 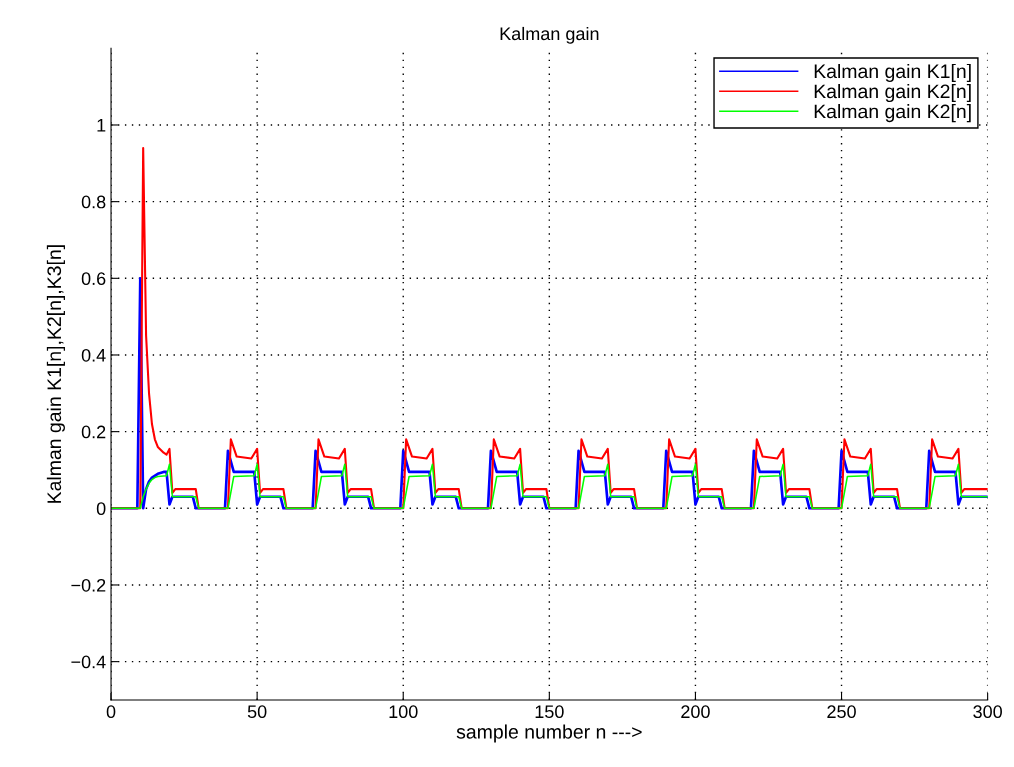 What do you see at coordinates (549, 733) in the screenshot?
I see `x-axis-title: sample number n --->` at bounding box center [549, 733].